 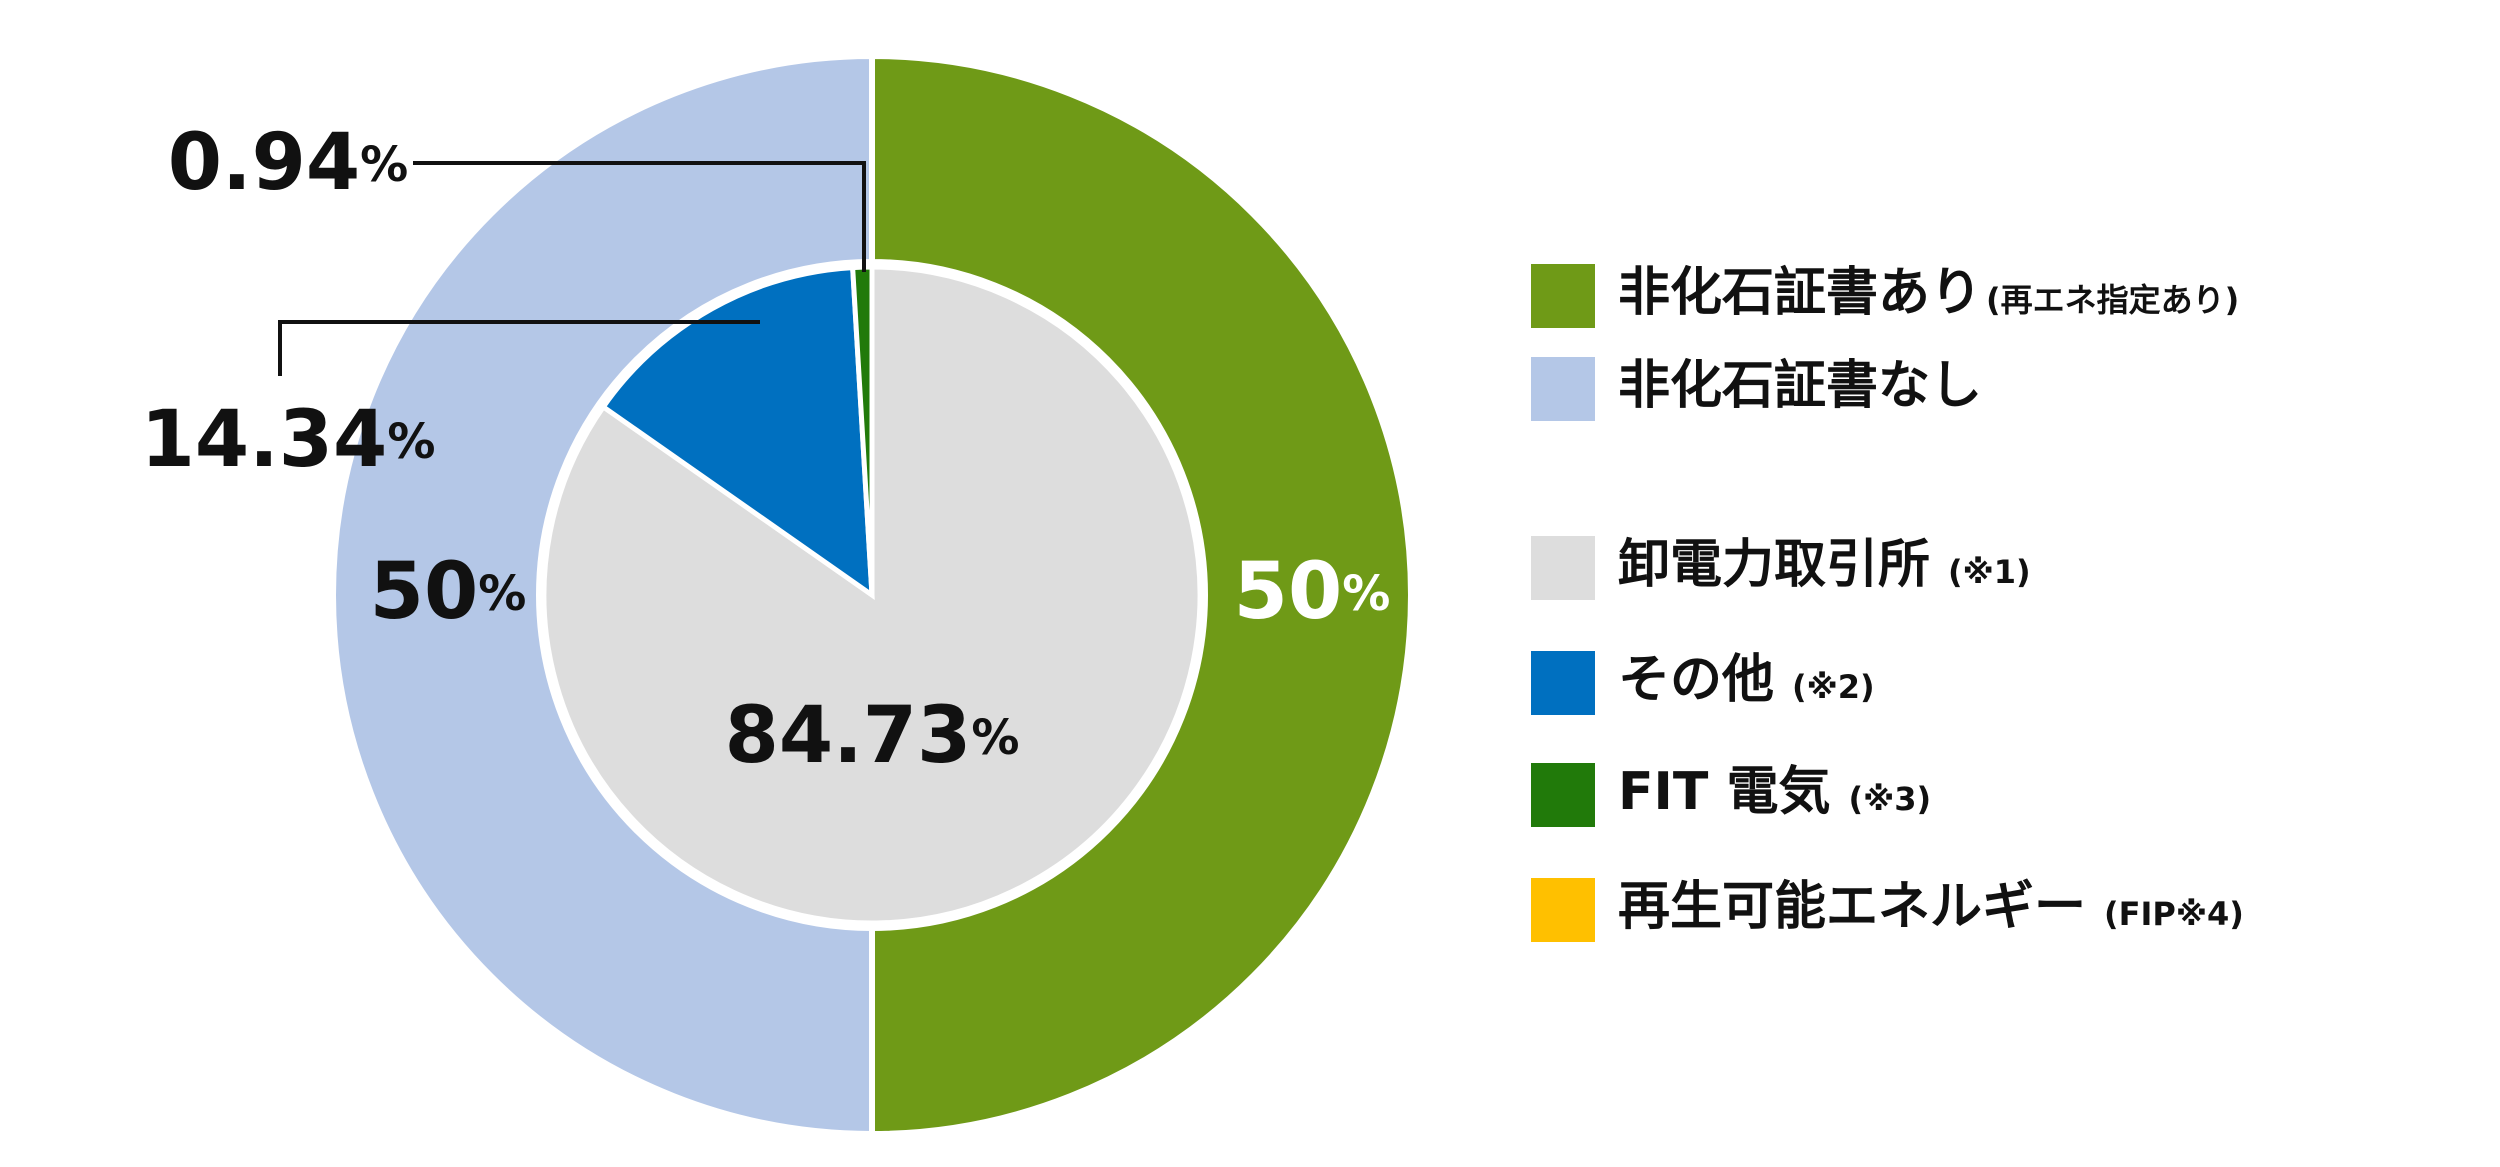 I want to click on legend-note: (※1), so click(x=1989, y=572).